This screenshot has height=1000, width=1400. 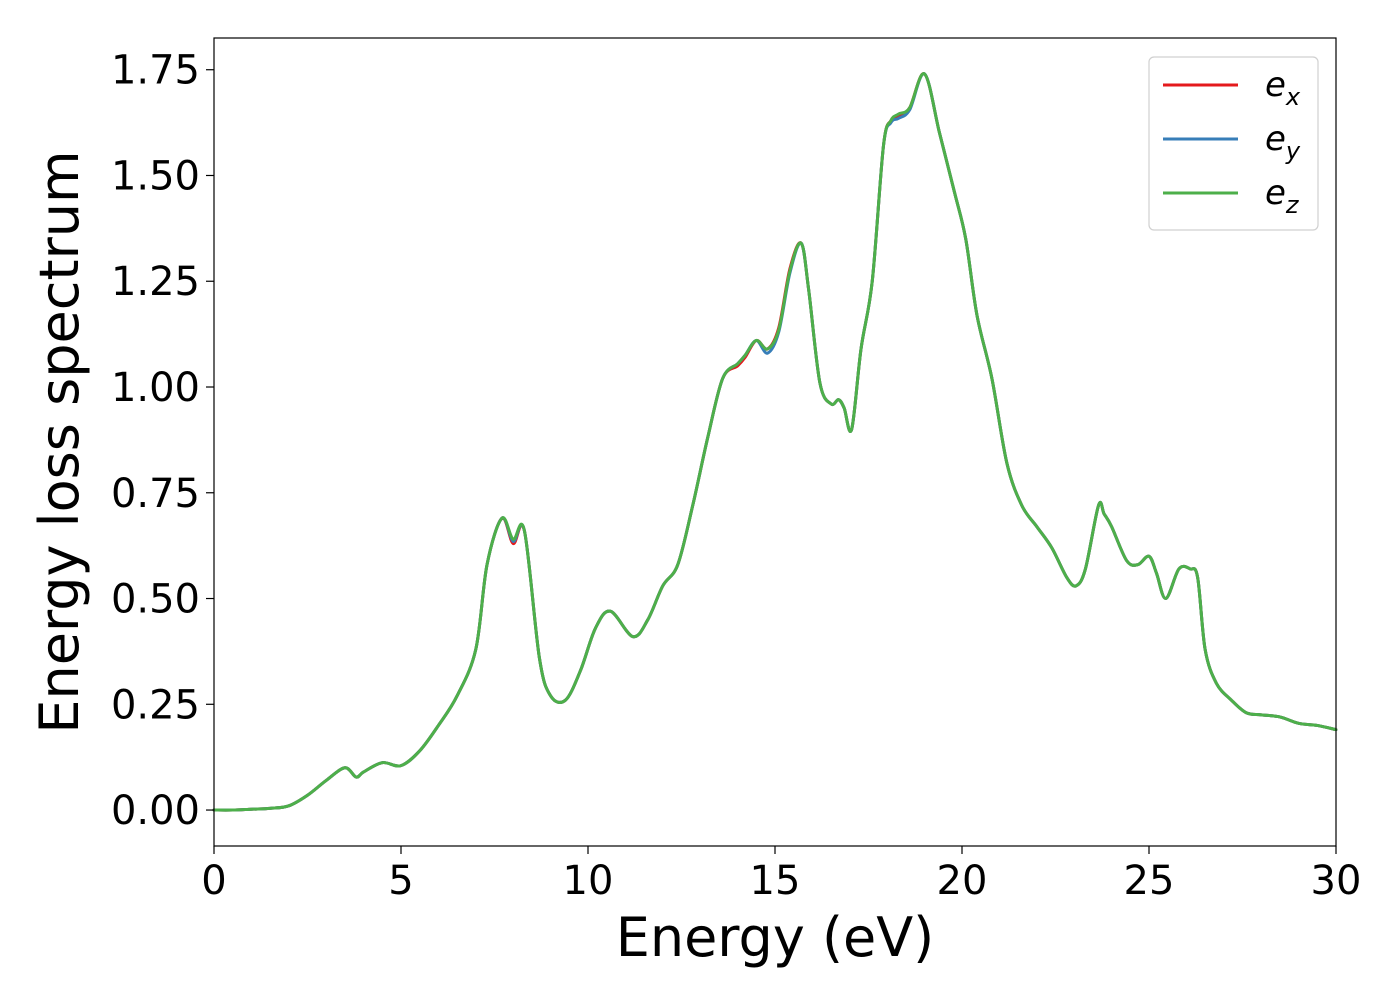 What do you see at coordinates (1149, 881) in the screenshot?
I see `x-tick-label: 25` at bounding box center [1149, 881].